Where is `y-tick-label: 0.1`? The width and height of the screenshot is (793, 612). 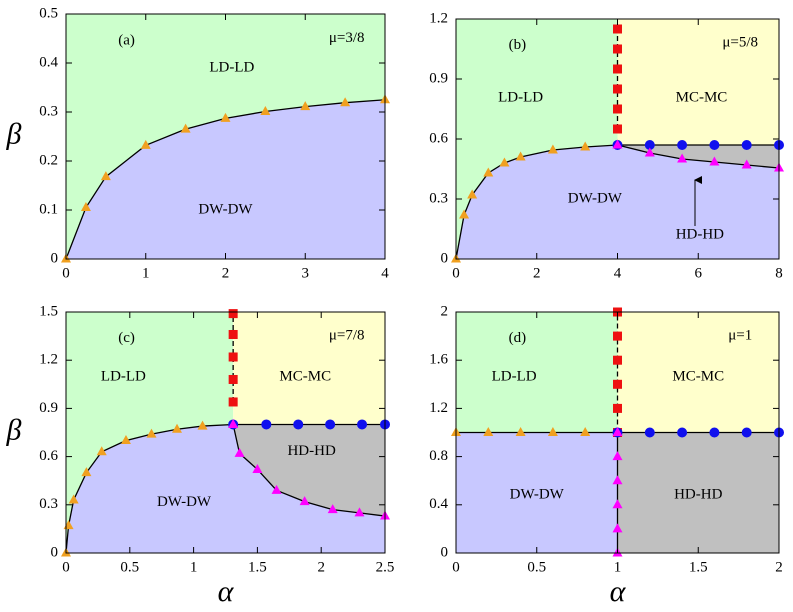
y-tick-label: 0.1 is located at coordinates (48, 209).